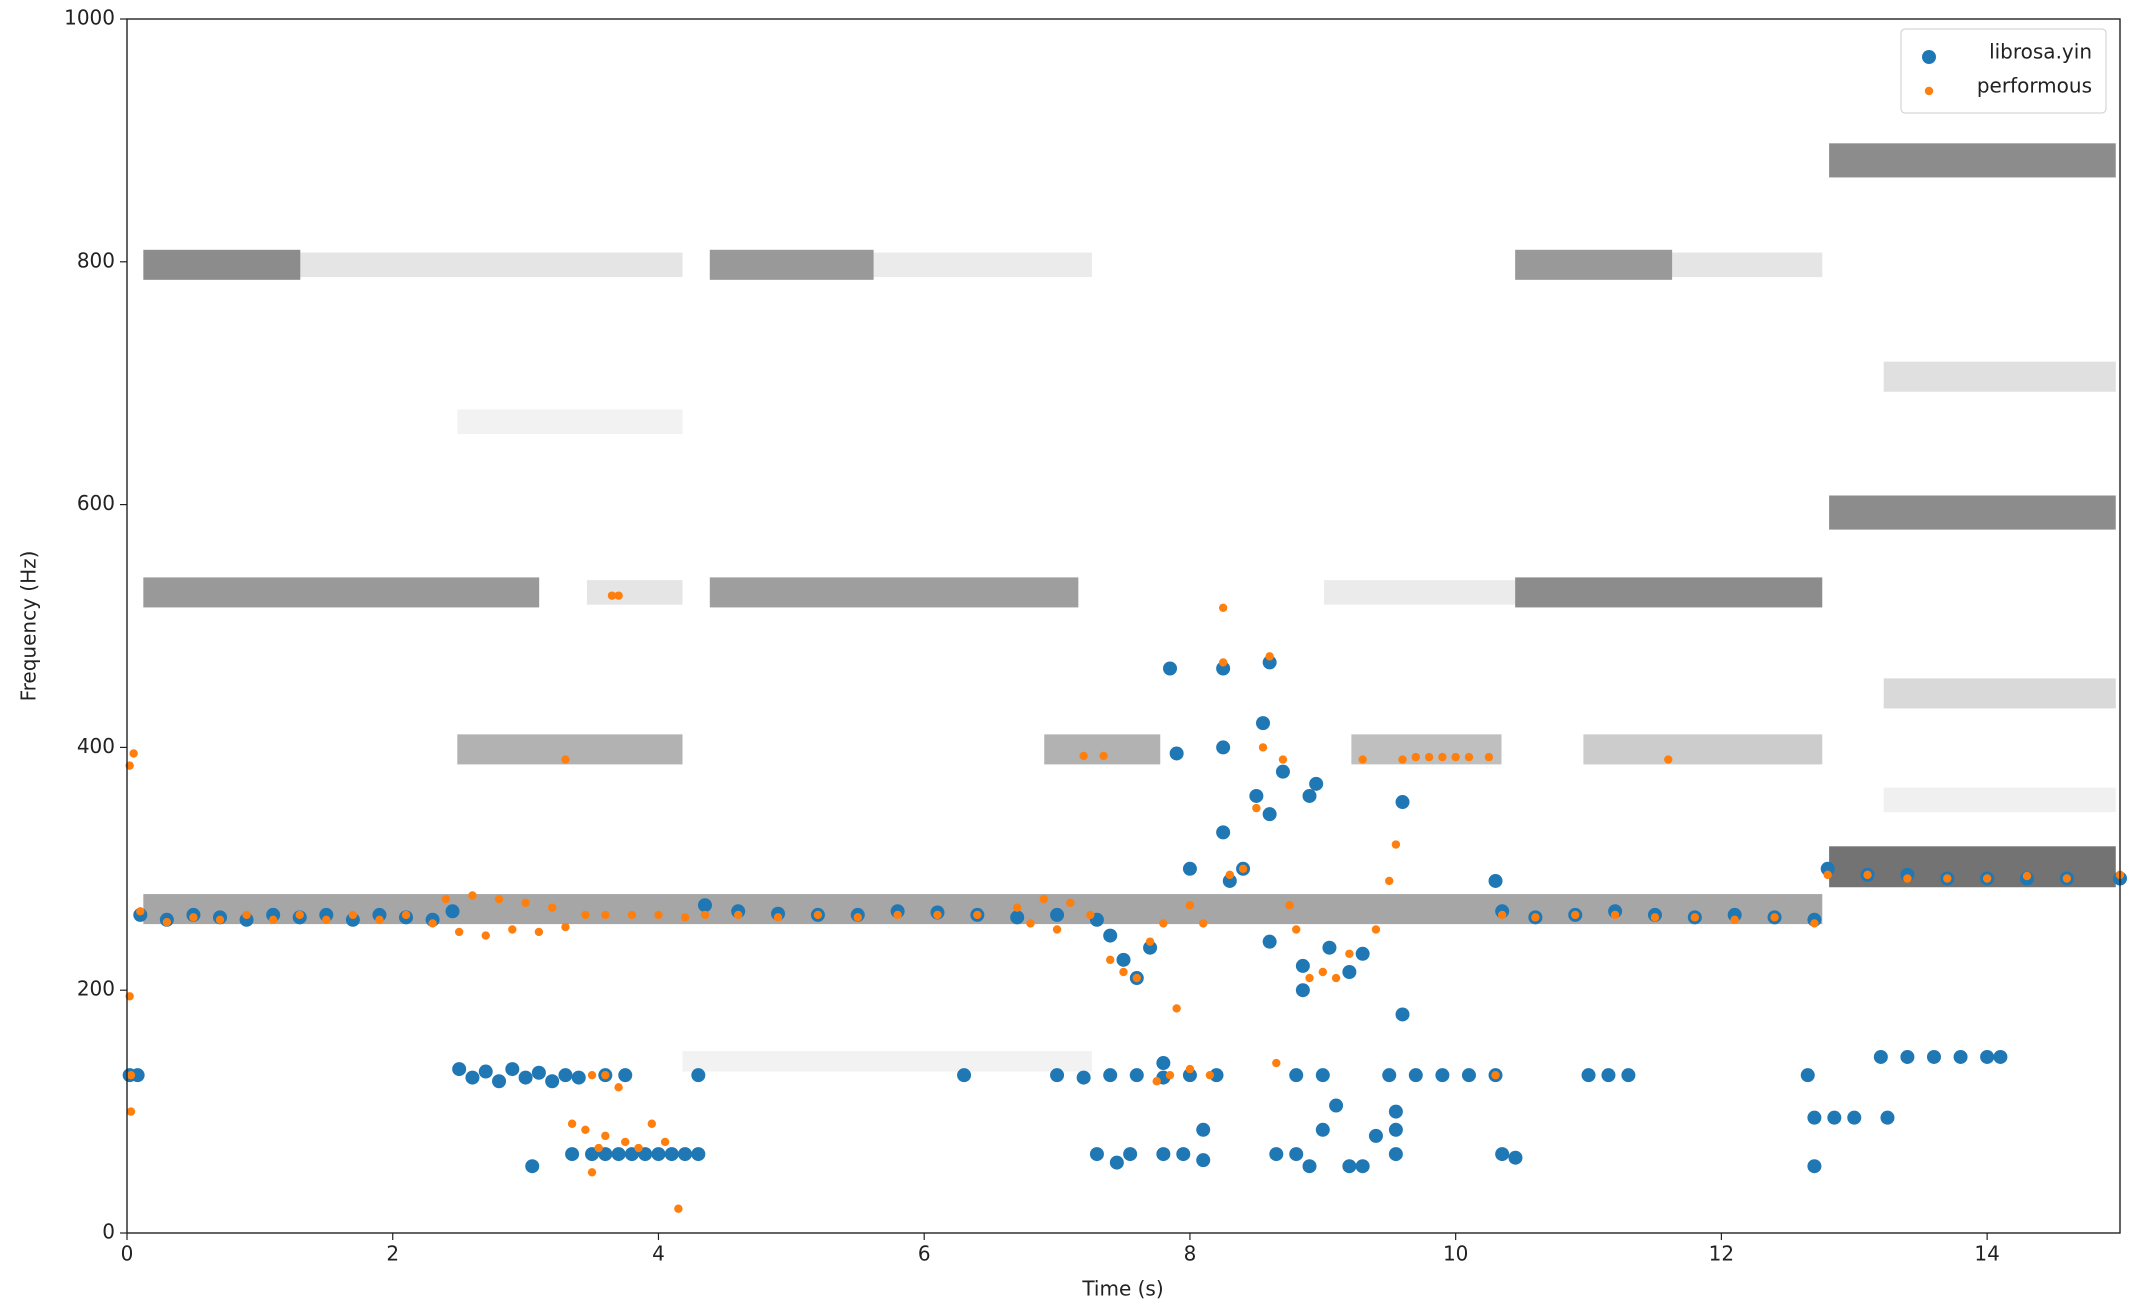 The width and height of the screenshot is (2130, 1316). Describe the element at coordinates (1721, 1254) in the screenshot. I see `x-tick-label: 12` at that location.